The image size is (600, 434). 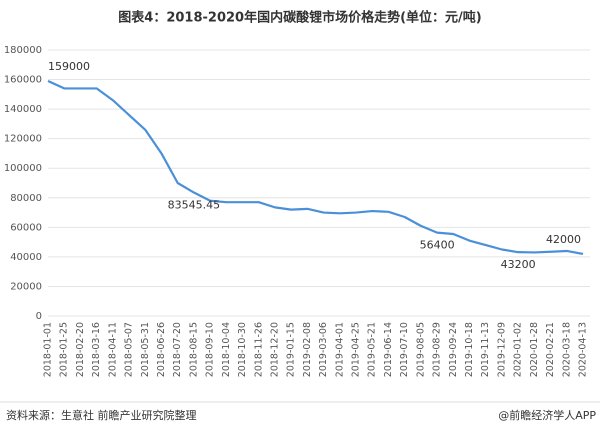 What do you see at coordinates (101, 415) in the screenshot?
I see `source-note: 资料来源：生意社 前瞻产业研究院整理` at bounding box center [101, 415].